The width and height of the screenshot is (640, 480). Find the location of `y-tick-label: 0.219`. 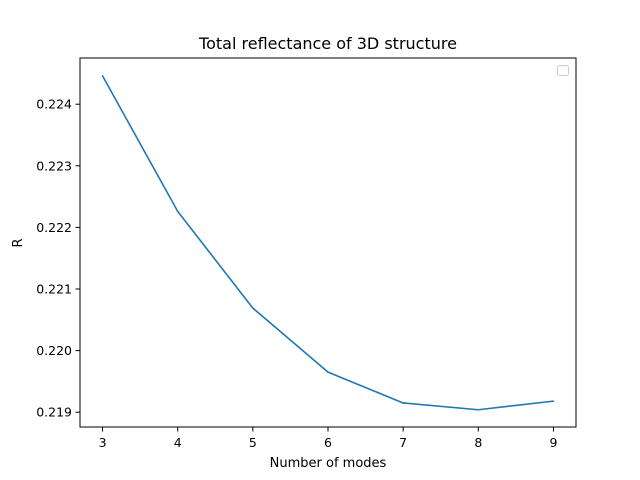

y-tick-label: 0.219 is located at coordinates (54, 412).